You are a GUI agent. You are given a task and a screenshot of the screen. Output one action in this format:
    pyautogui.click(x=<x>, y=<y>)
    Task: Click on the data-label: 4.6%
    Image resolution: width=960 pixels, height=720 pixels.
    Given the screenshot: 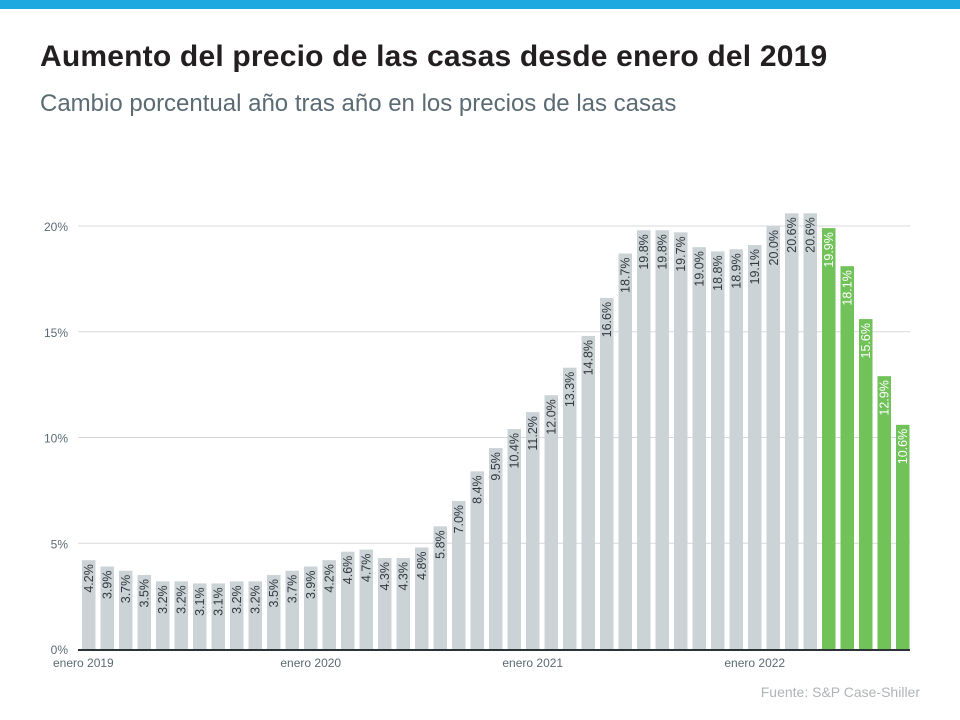 What is the action you would take?
    pyautogui.click(x=348, y=570)
    